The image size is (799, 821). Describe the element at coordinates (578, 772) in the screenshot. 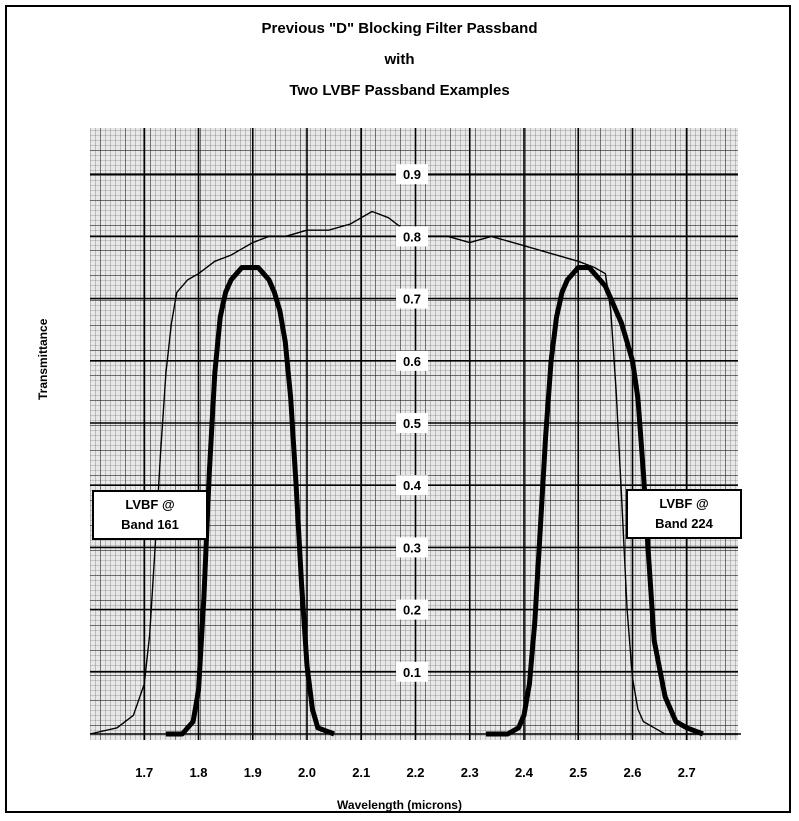

I see `x-tick-label: 2.5` at that location.